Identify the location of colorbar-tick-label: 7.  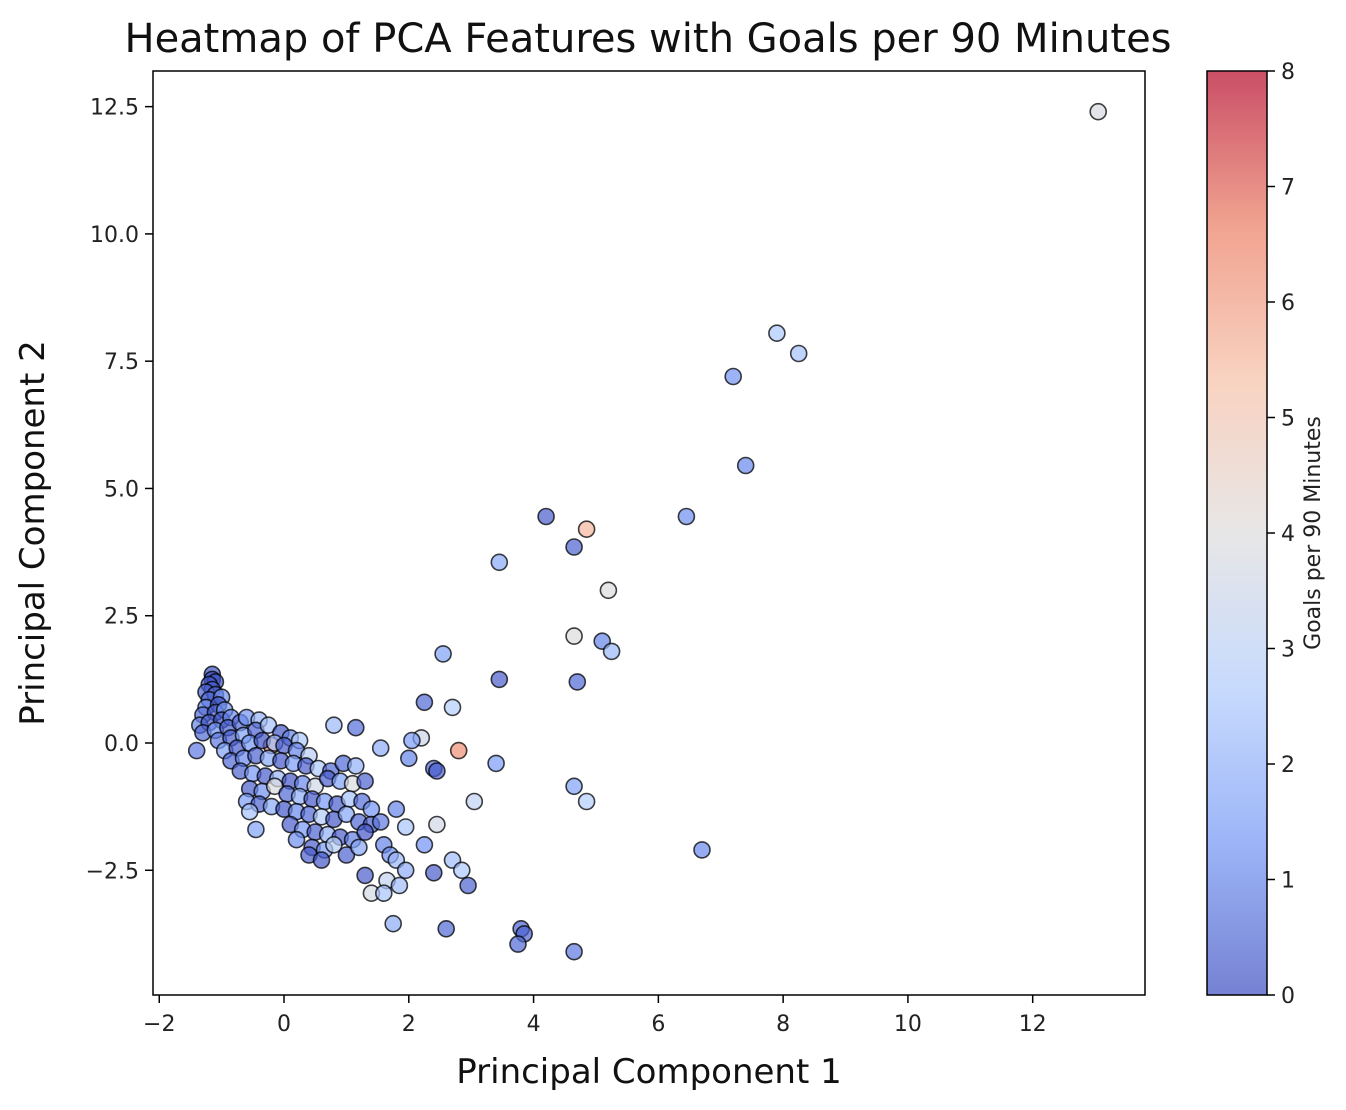
(1288, 188).